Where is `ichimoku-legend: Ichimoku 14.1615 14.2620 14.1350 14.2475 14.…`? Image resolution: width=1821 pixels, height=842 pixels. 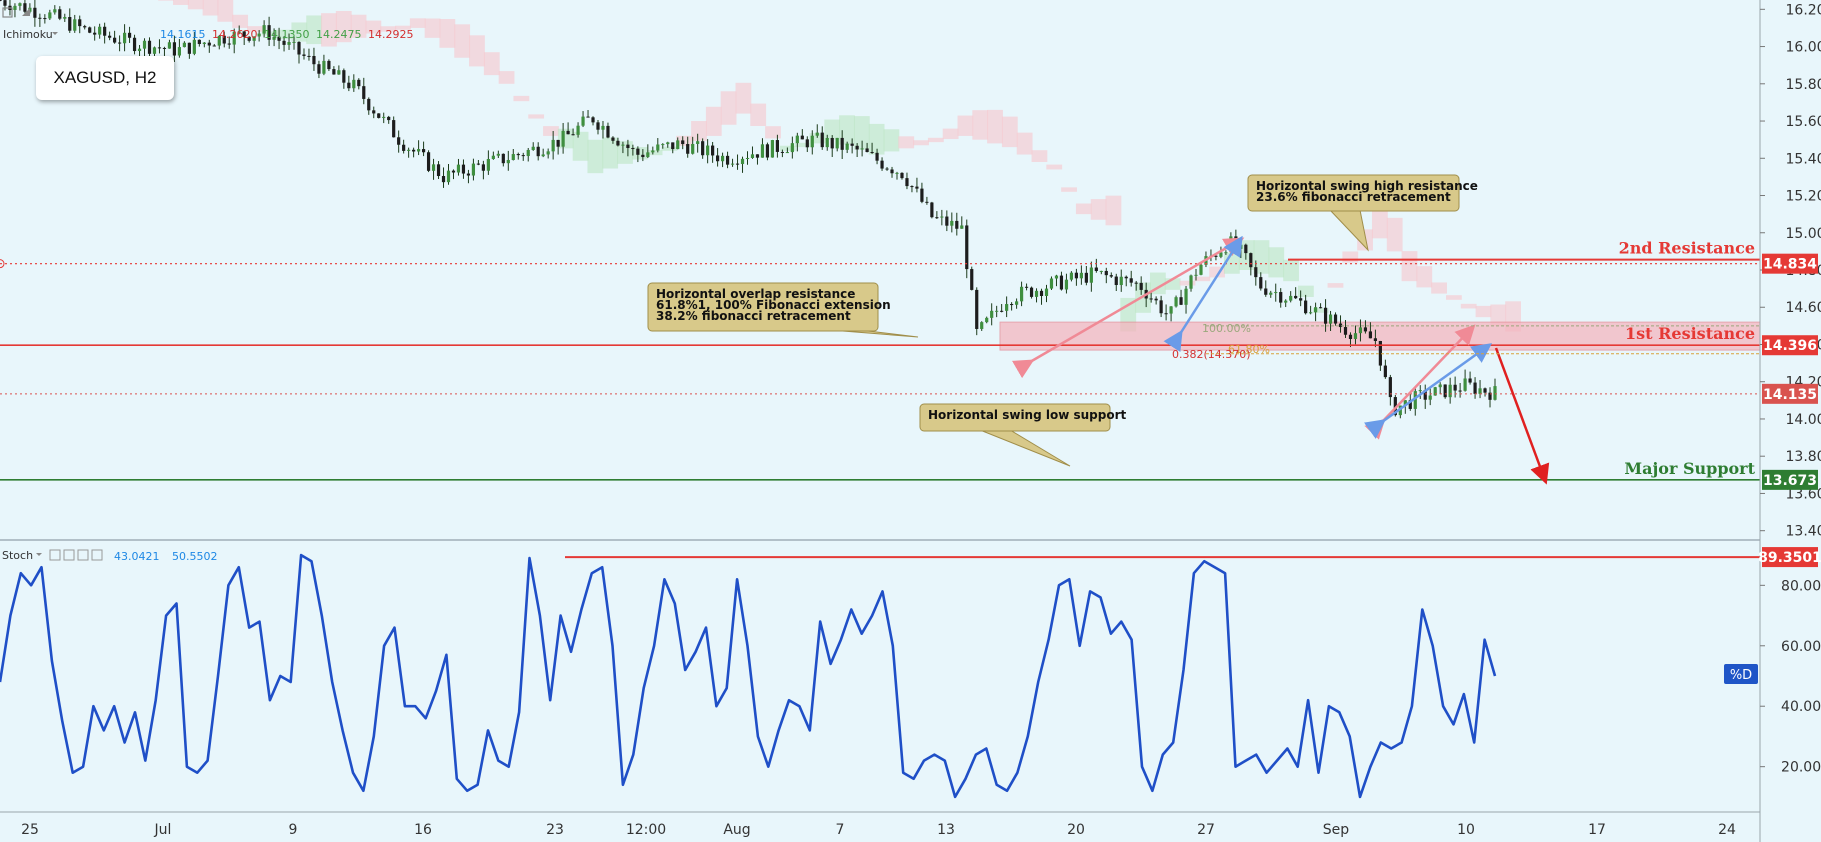 ichimoku-legend: Ichimoku 14.1615 14.2620 14.1350 14.2475 14.… is located at coordinates (208, 34).